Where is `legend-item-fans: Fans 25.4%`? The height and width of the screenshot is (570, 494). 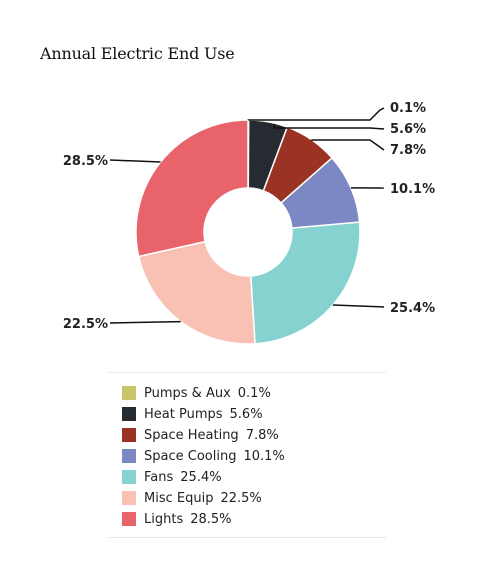
legend-item-fans: Fans 25.4% is located at coordinates (172, 477).